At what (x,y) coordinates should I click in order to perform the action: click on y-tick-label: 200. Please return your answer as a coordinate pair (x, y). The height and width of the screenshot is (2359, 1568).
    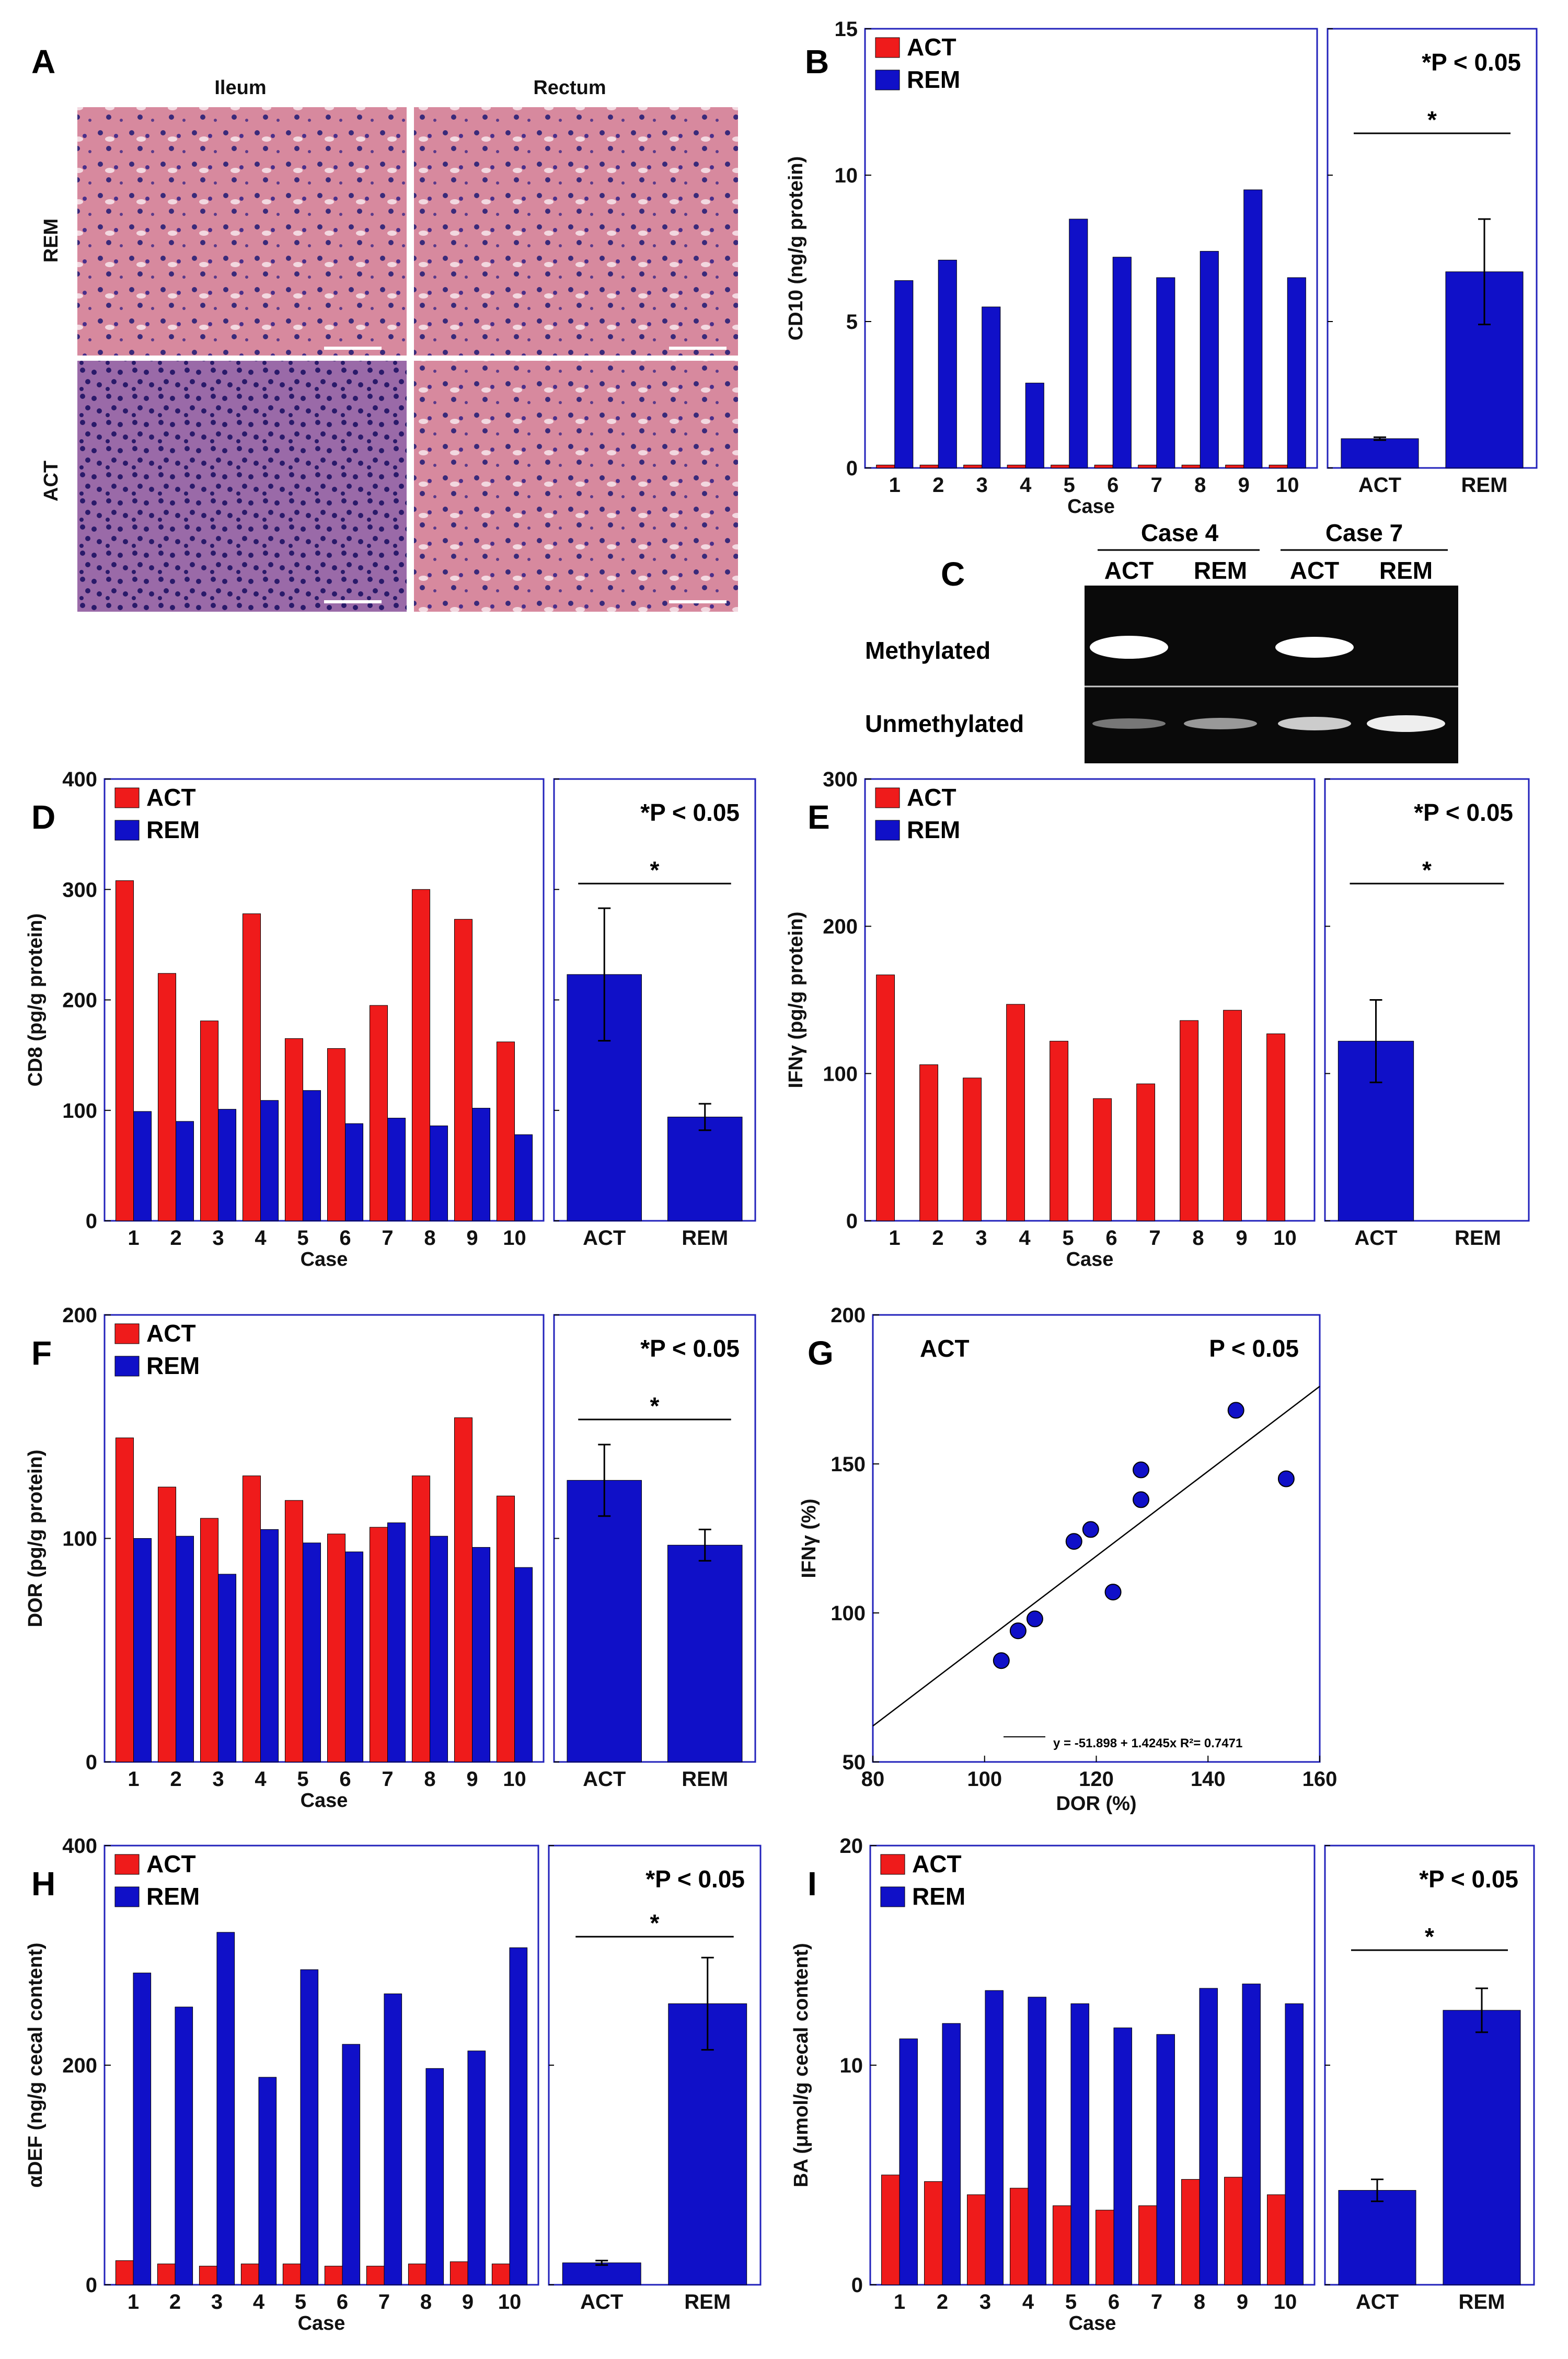
    Looking at the image, I should click on (79, 1001).